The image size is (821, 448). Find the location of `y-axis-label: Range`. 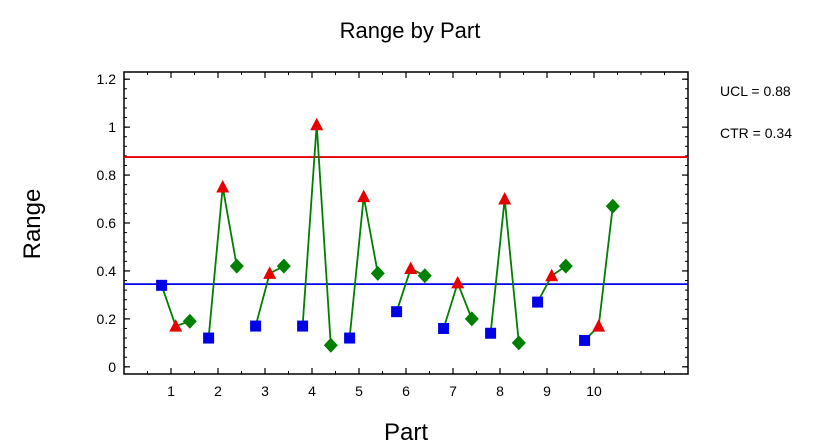

y-axis-label: Range is located at coordinates (32, 224).